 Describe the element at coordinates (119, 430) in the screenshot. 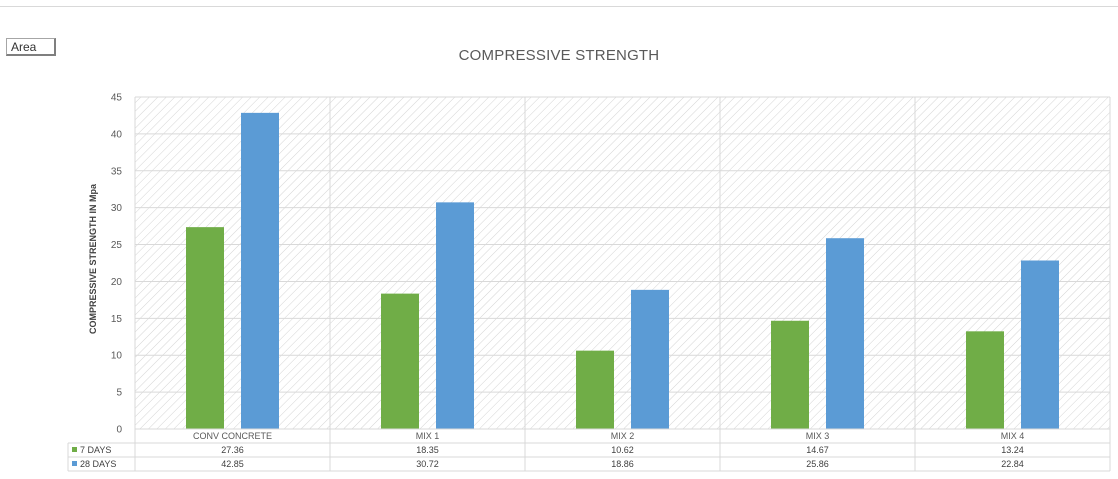

I see `y-tick-label: 0` at that location.